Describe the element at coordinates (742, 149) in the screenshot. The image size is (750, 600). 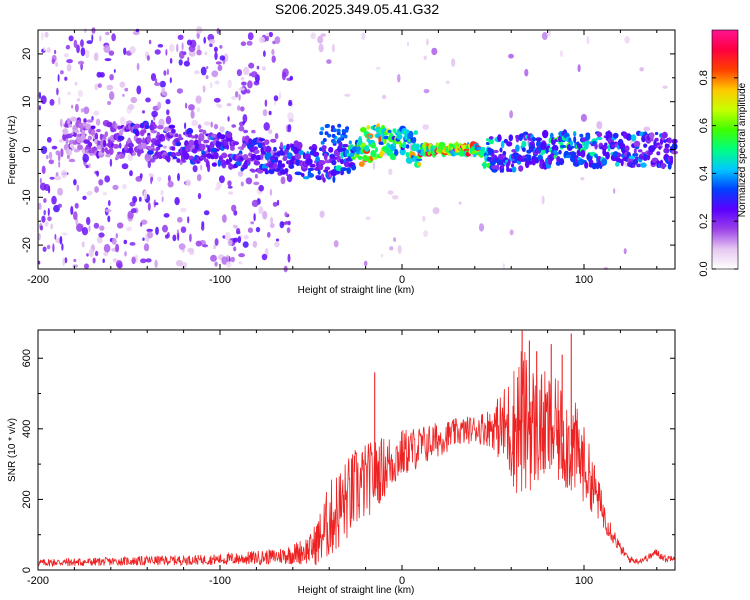
I see `colorbar-label: Normalized spectral amplitude` at that location.